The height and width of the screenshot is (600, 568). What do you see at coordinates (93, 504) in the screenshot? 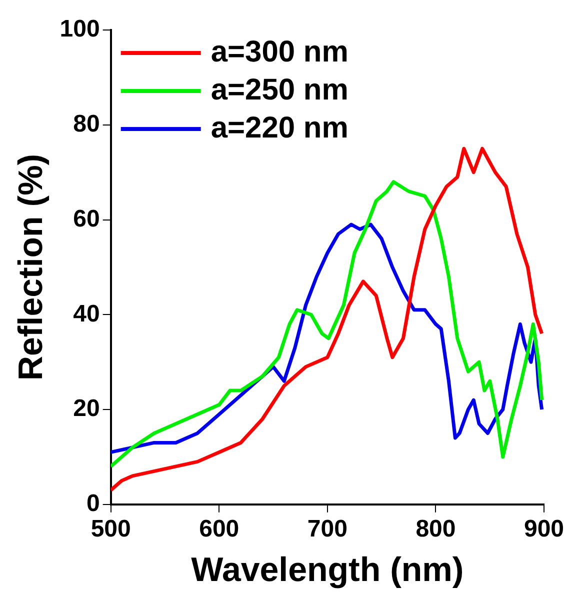
I see `y-tick-label: 0` at bounding box center [93, 504].